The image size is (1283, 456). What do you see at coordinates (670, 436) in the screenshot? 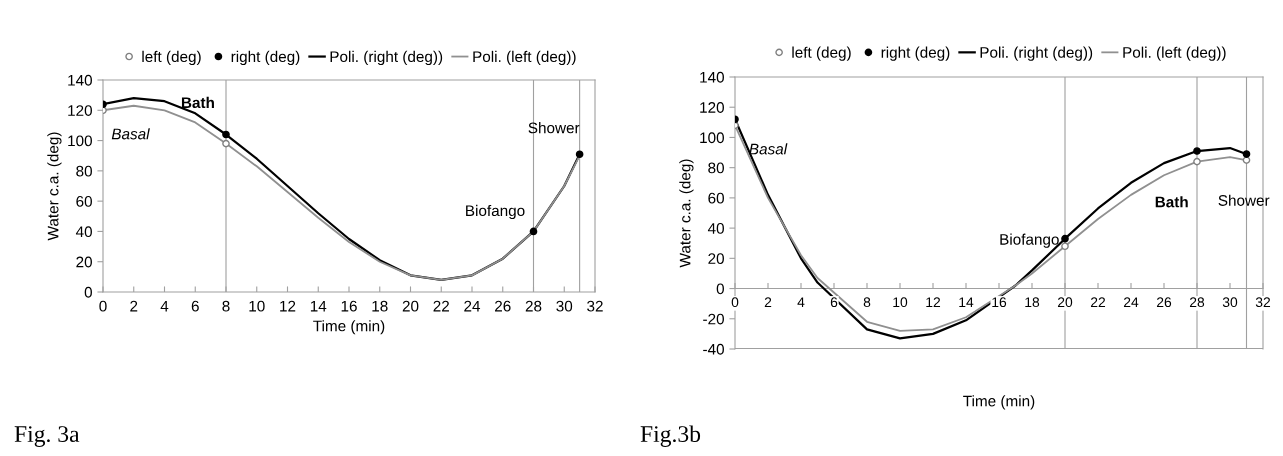
I see `text: Fig.3b` at bounding box center [670, 436].